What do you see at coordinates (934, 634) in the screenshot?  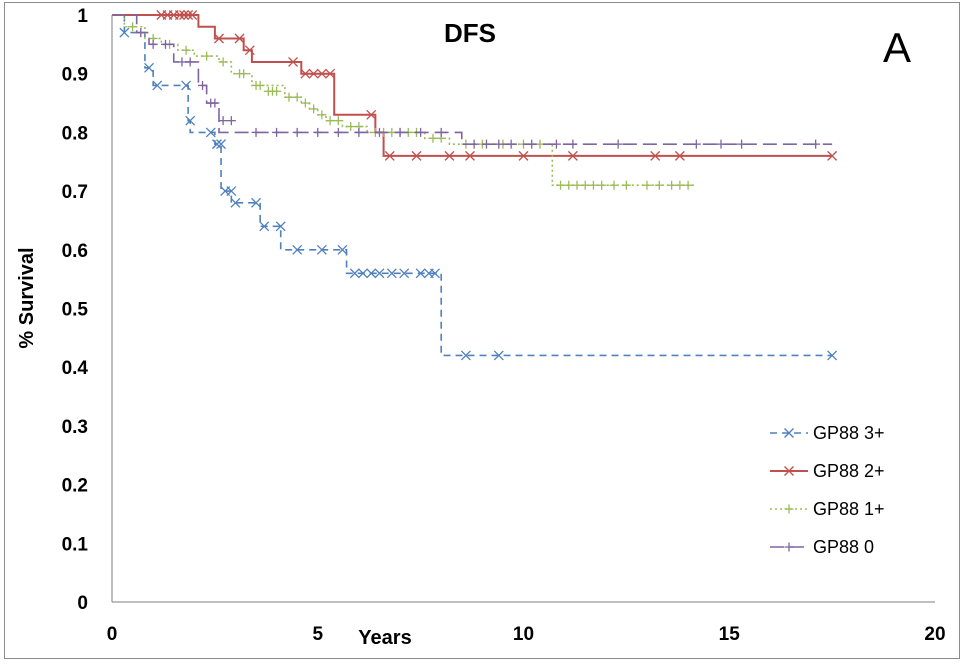 I see `x-tick-label: 20` at bounding box center [934, 634].